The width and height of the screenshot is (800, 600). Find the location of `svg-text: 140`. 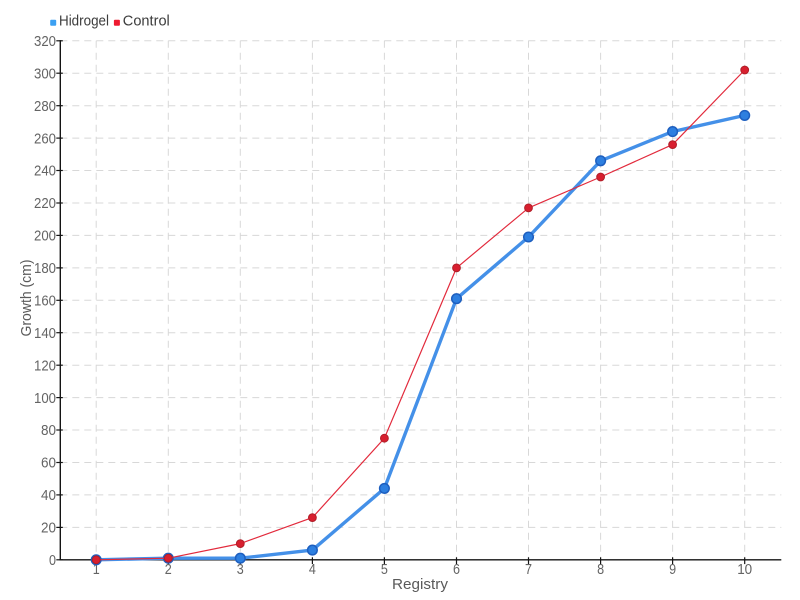

svg-text: 140 is located at coordinates (45, 334).